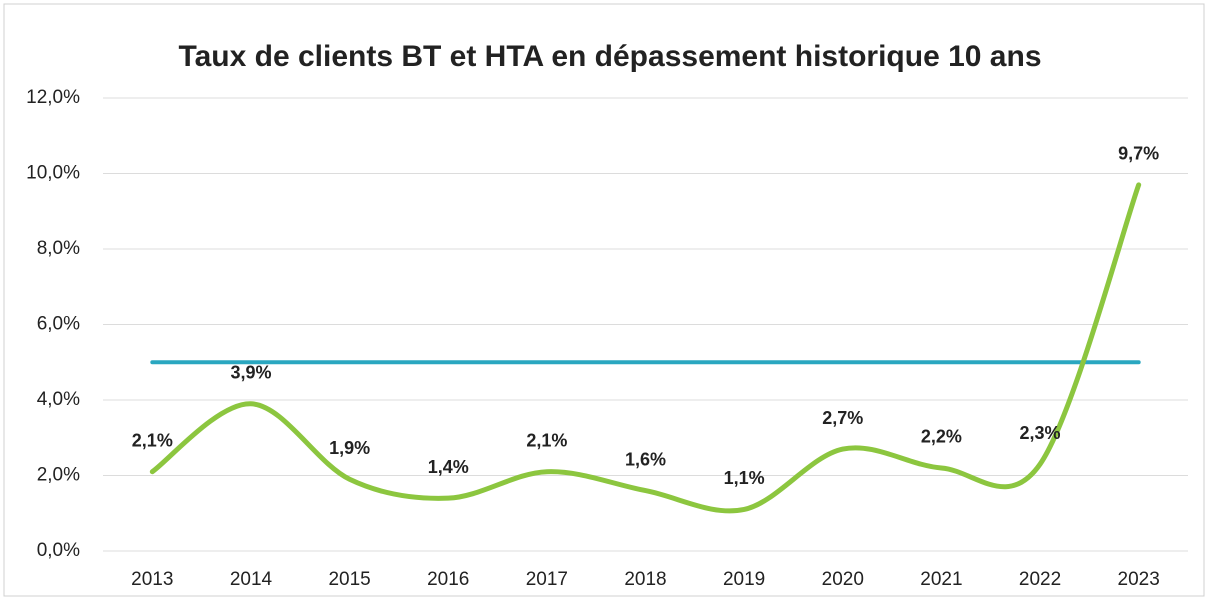 The width and height of the screenshot is (1210, 601). Describe the element at coordinates (251, 579) in the screenshot. I see `x-tick-label: 2014` at that location.